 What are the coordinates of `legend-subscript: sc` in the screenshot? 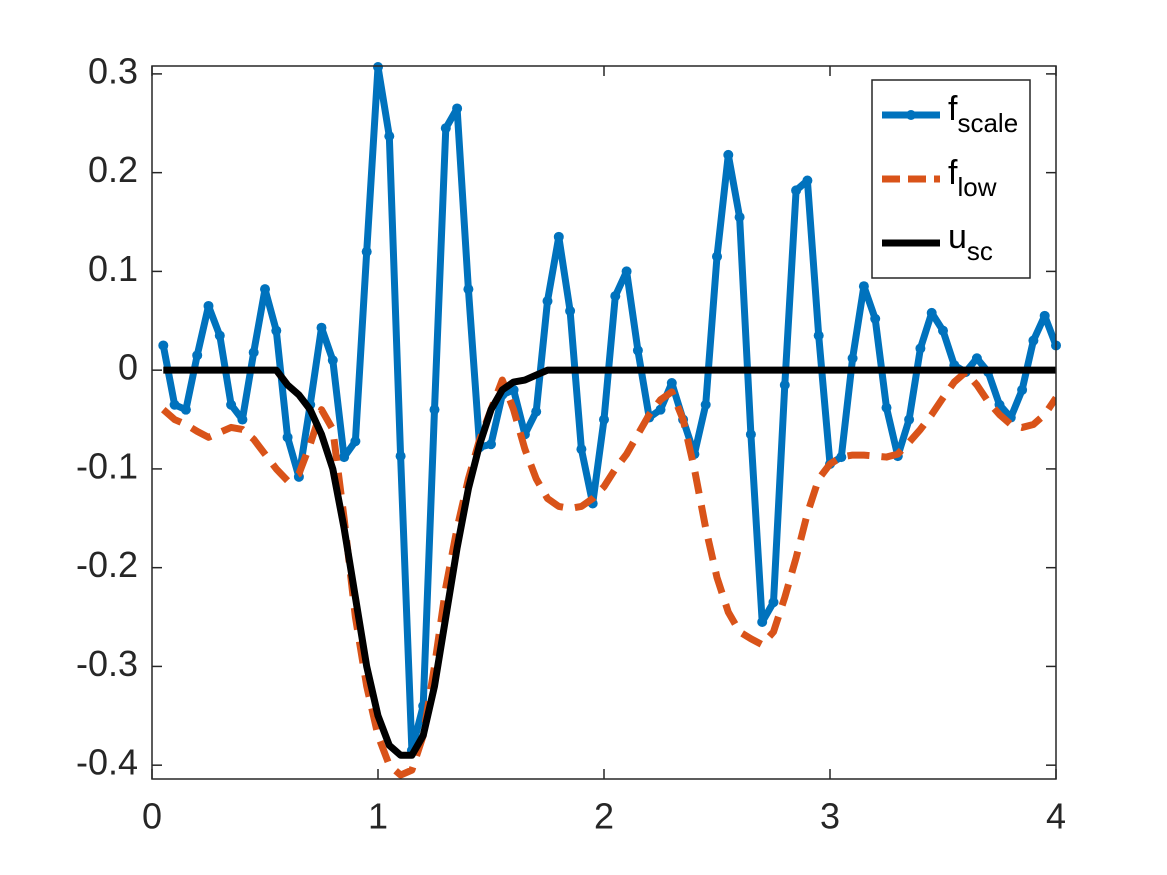 It's located at (980, 251).